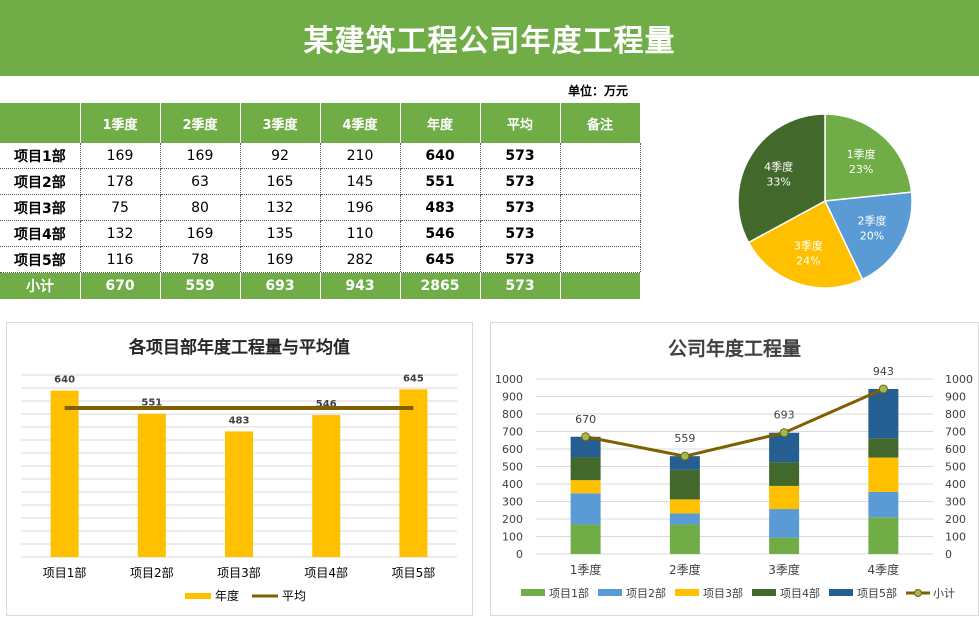 The image size is (979, 624). What do you see at coordinates (440, 156) in the screenshot?
I see `cell-year: 640` at bounding box center [440, 156].